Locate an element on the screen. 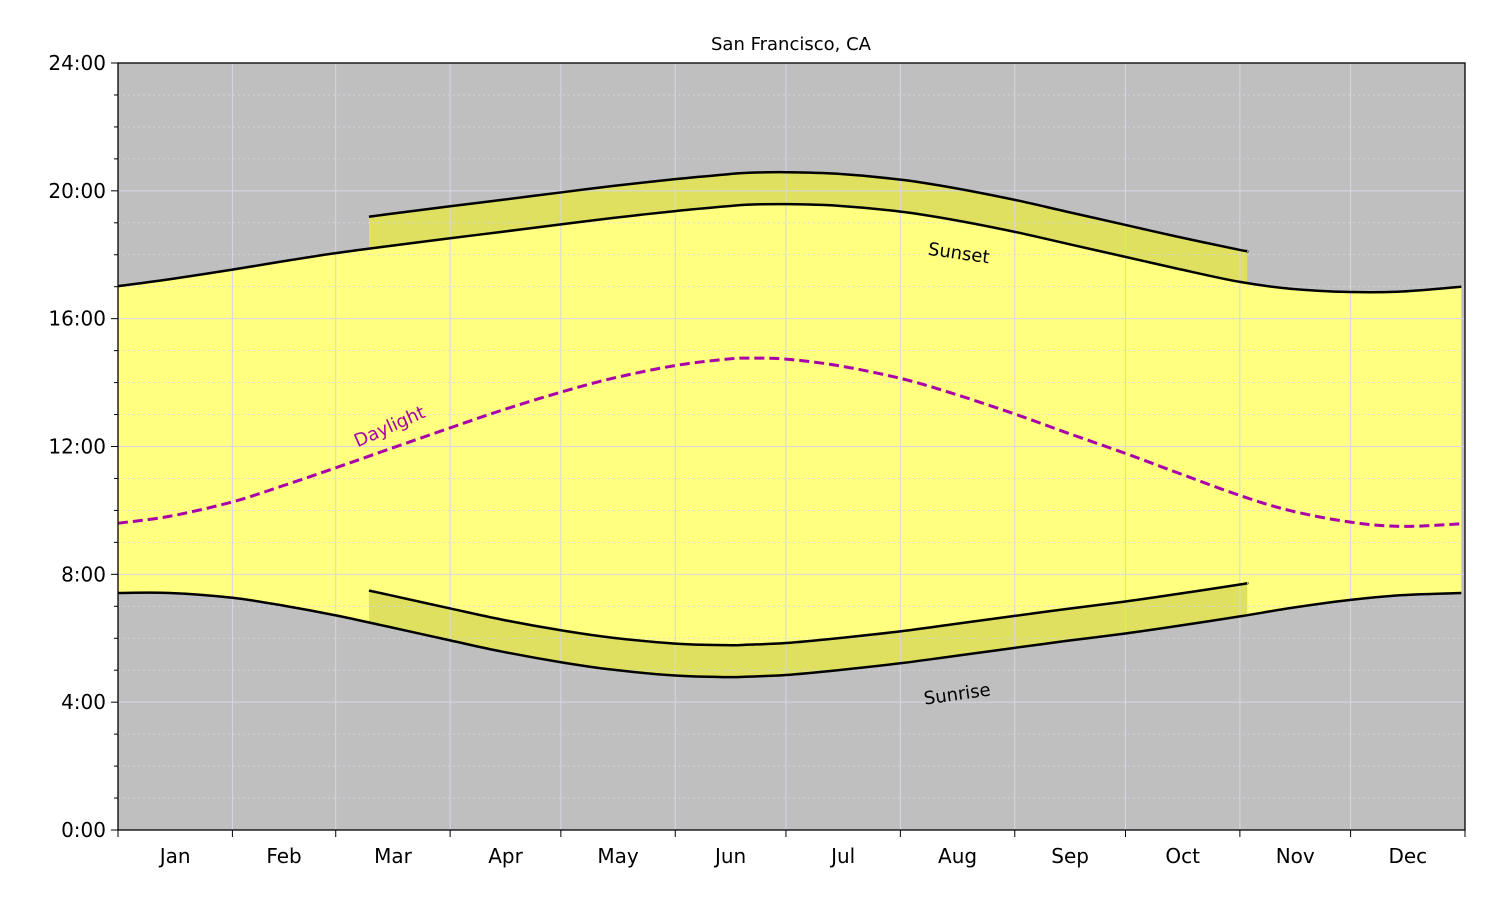  x-tick-label: Aug is located at coordinates (957, 856).